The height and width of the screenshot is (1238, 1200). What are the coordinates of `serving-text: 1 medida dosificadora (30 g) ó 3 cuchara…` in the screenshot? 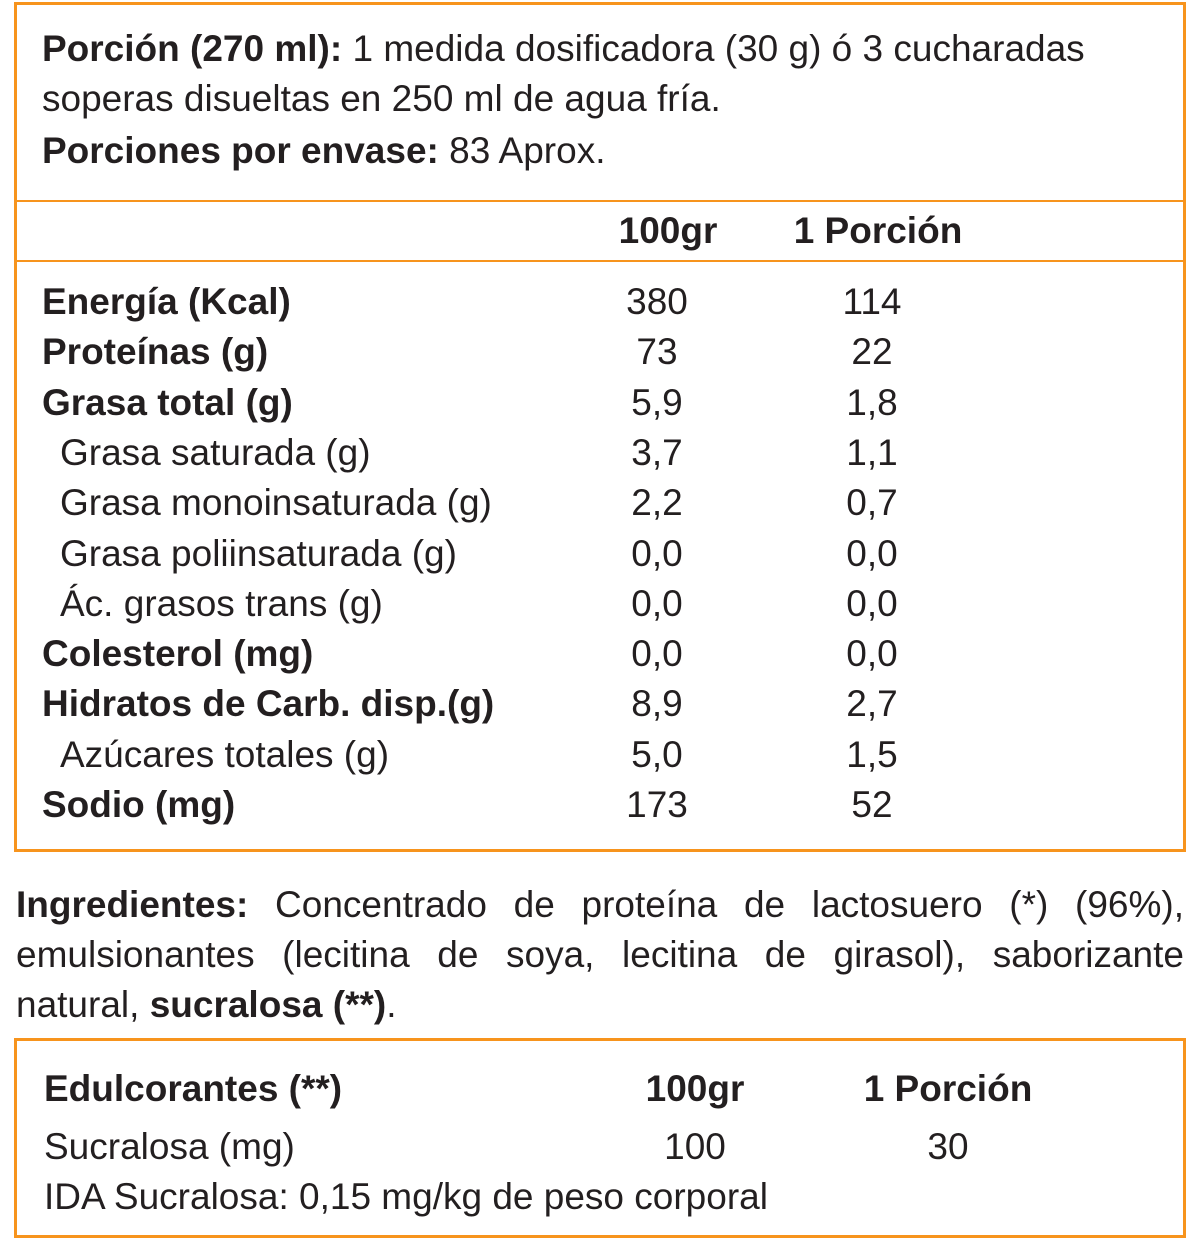 It's located at (563, 73).